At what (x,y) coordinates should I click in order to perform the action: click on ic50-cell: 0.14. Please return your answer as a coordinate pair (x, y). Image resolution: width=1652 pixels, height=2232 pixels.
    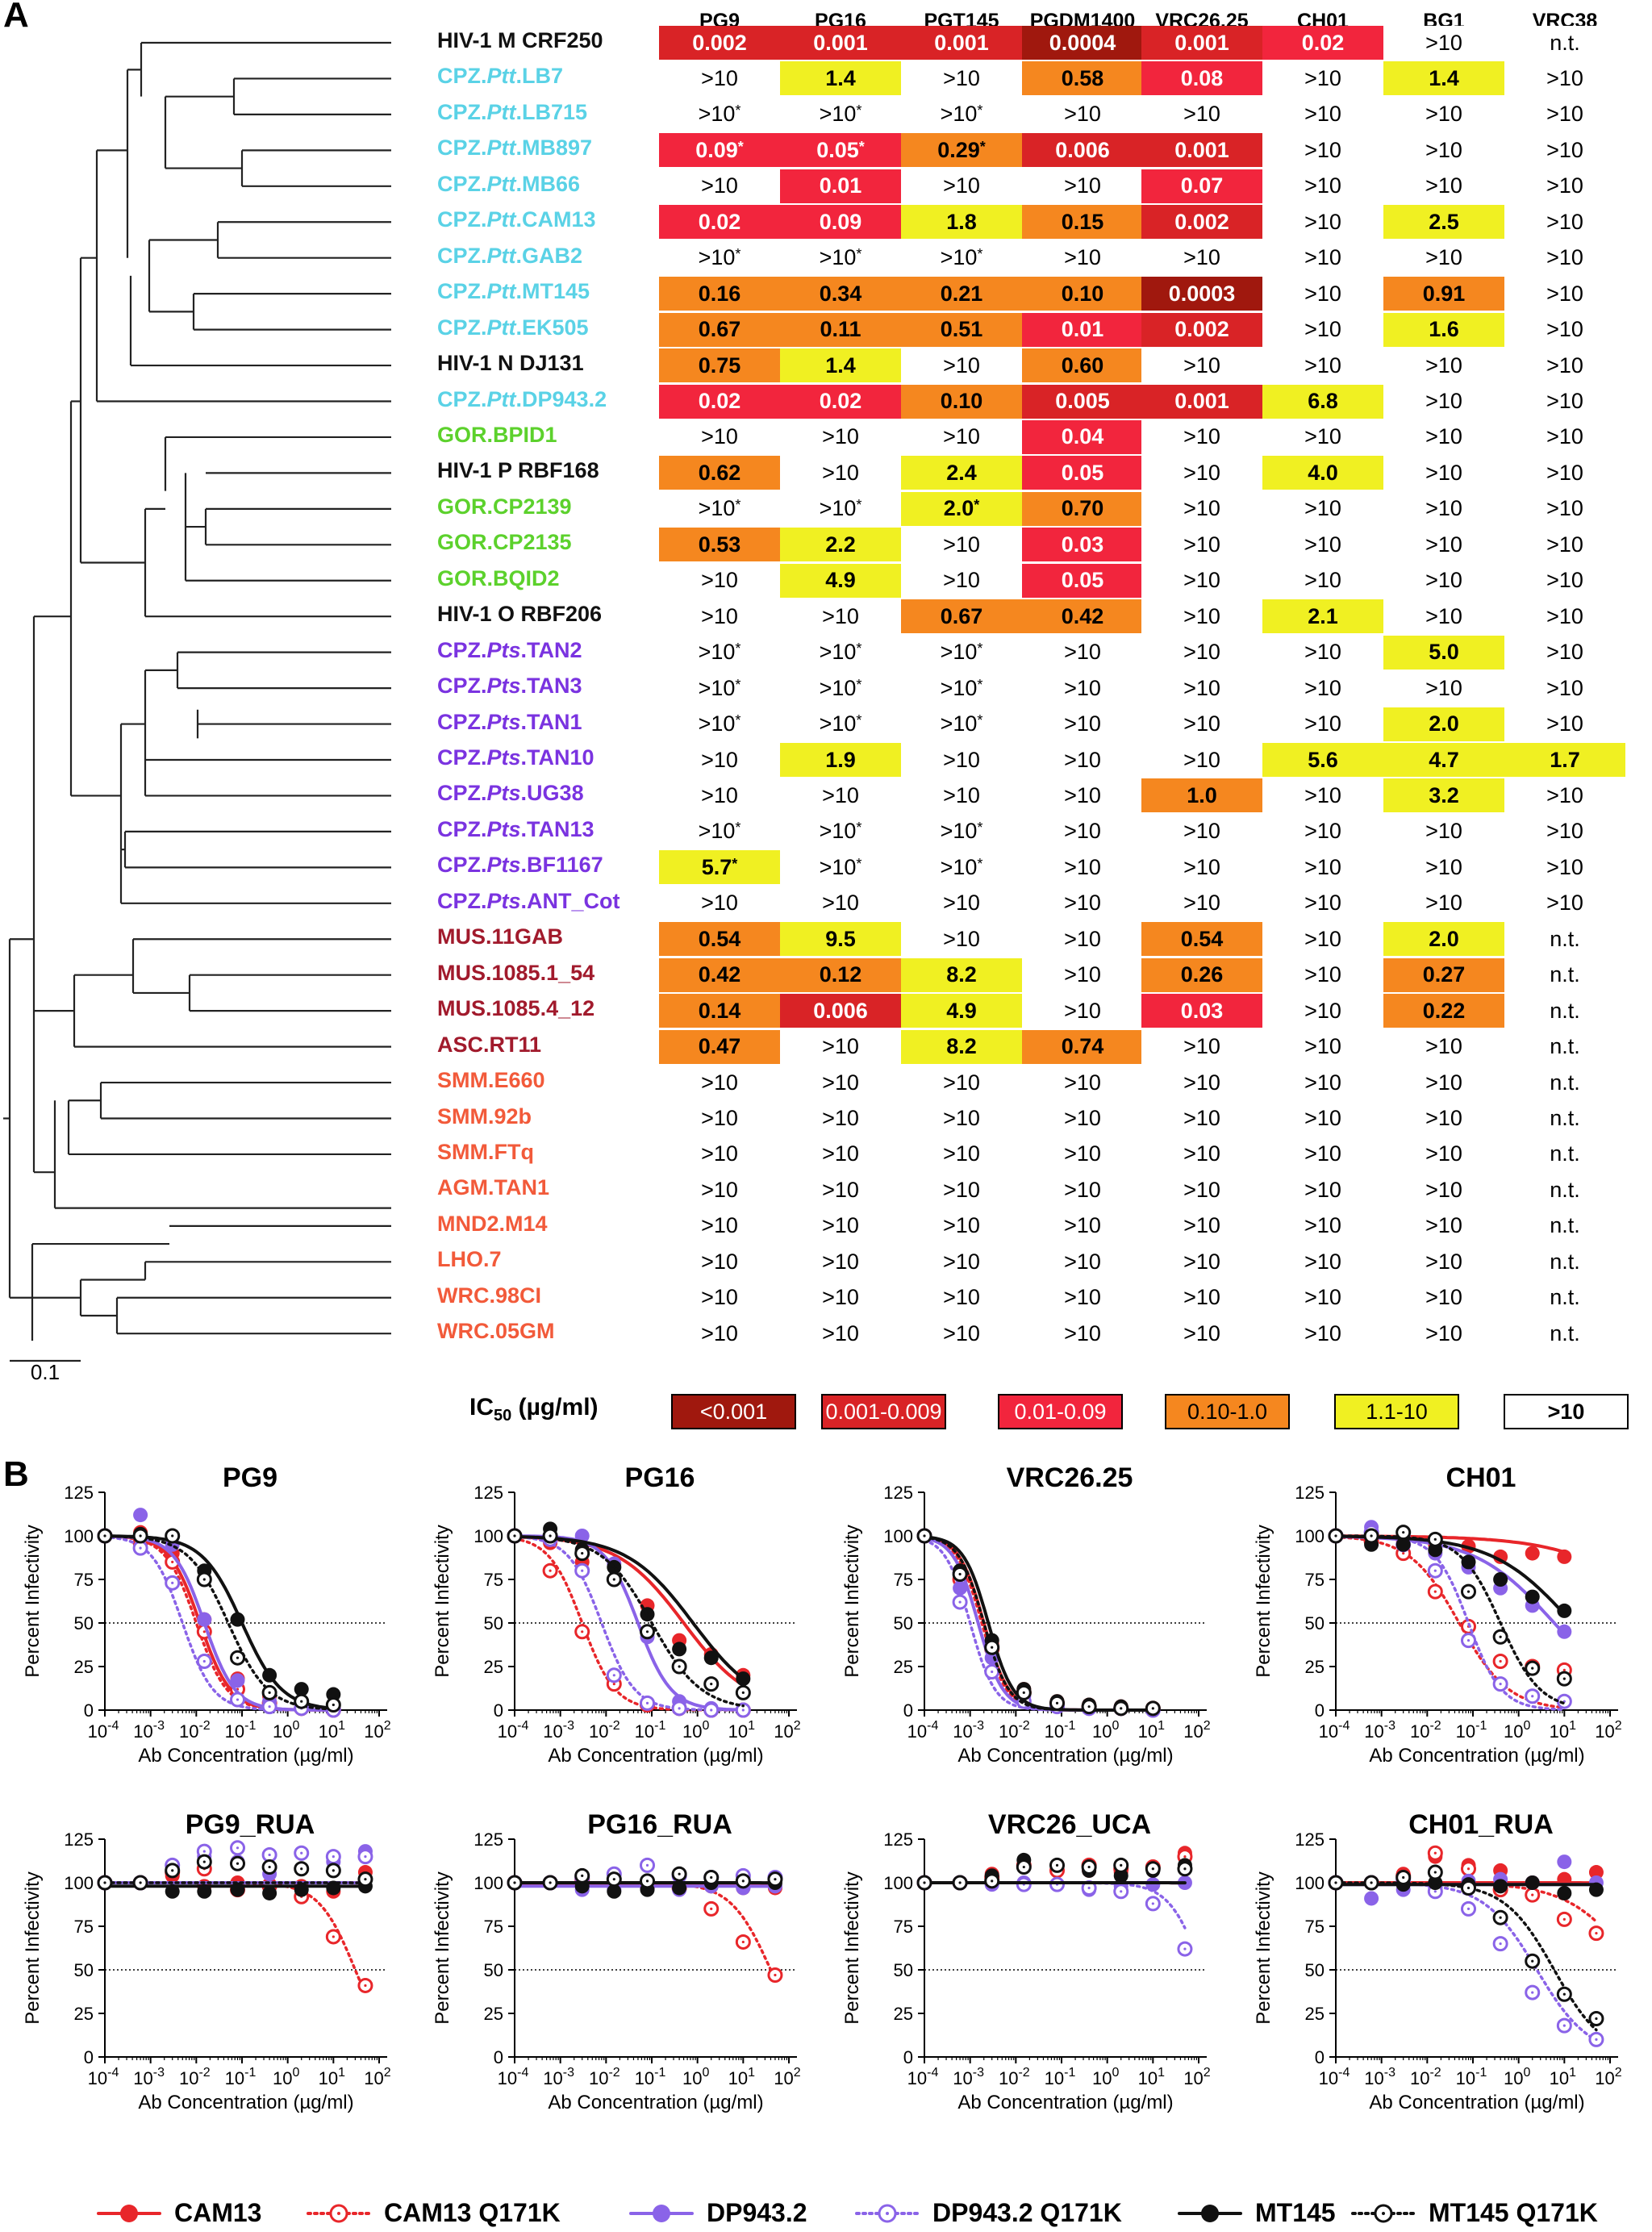
    Looking at the image, I should click on (719, 1011).